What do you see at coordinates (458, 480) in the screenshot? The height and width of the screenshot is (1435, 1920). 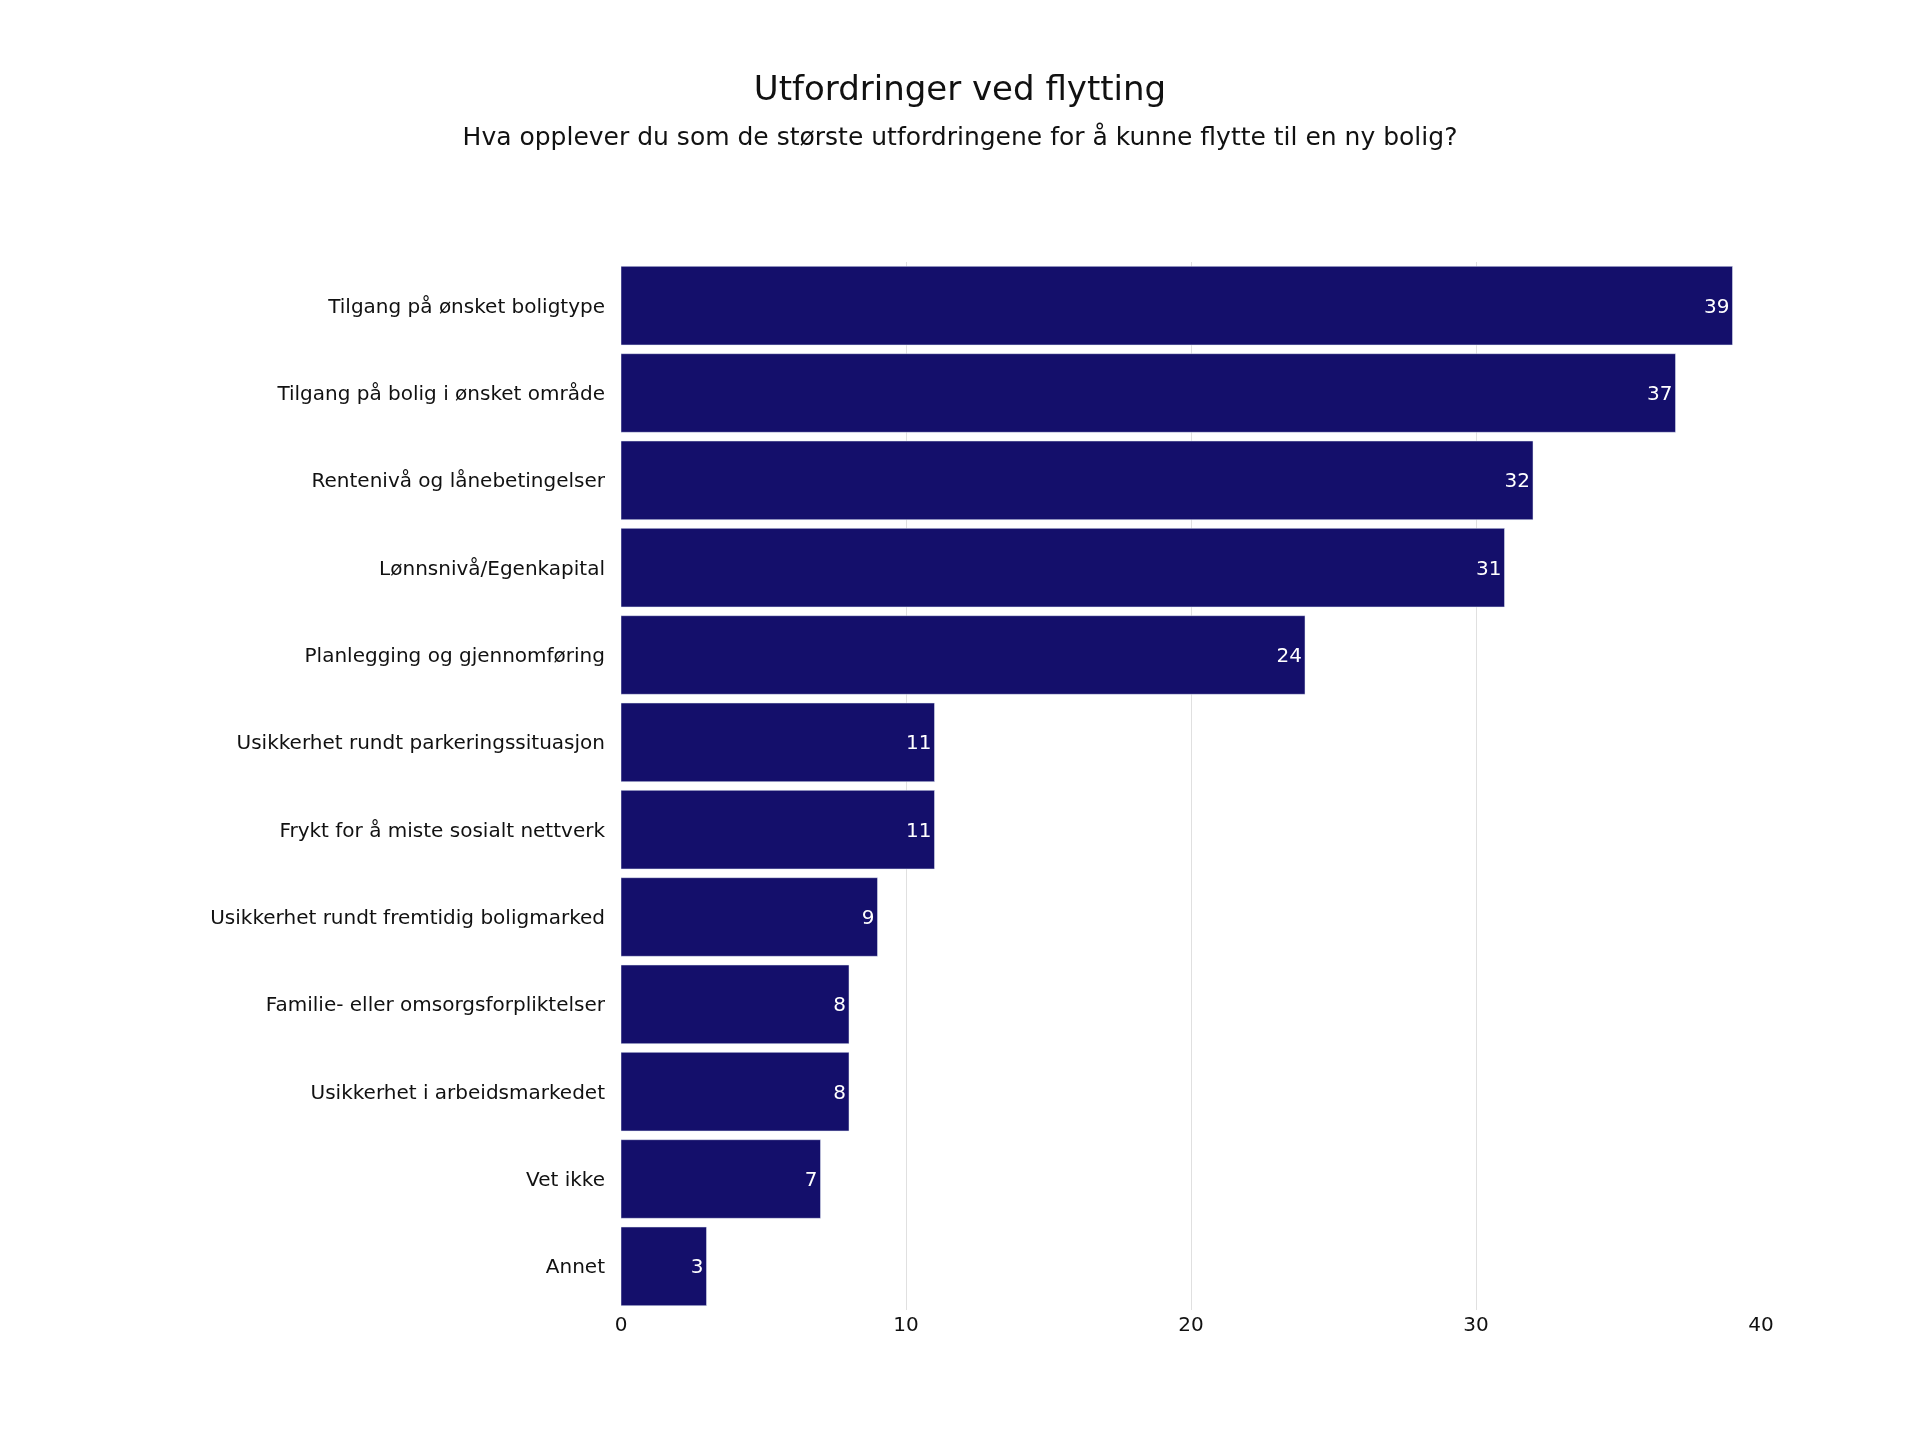 I see `y-tick-label: Rentenivå og lånebetingelser` at bounding box center [458, 480].